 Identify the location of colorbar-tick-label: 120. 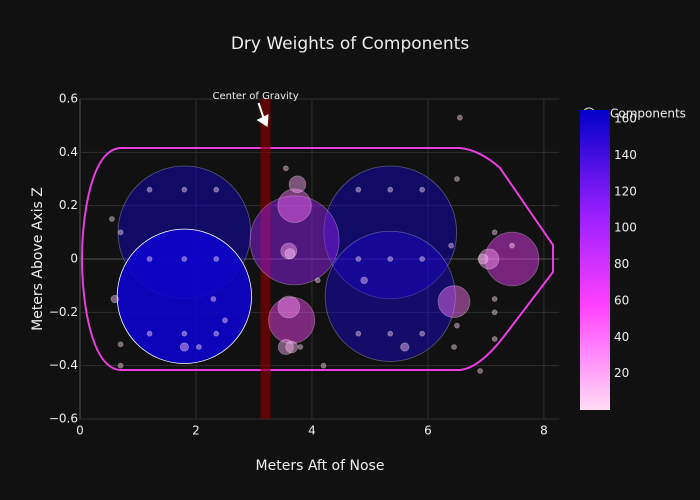
(625, 191).